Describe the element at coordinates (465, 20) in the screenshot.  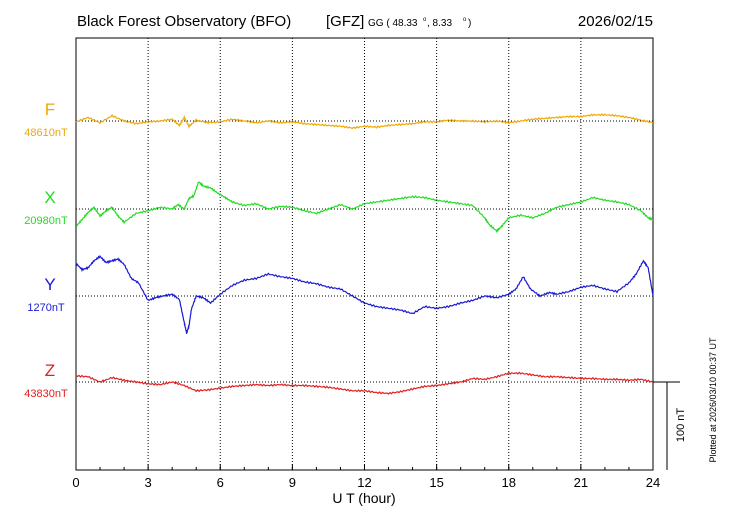
I see `coord-lon-degree: o` at that location.